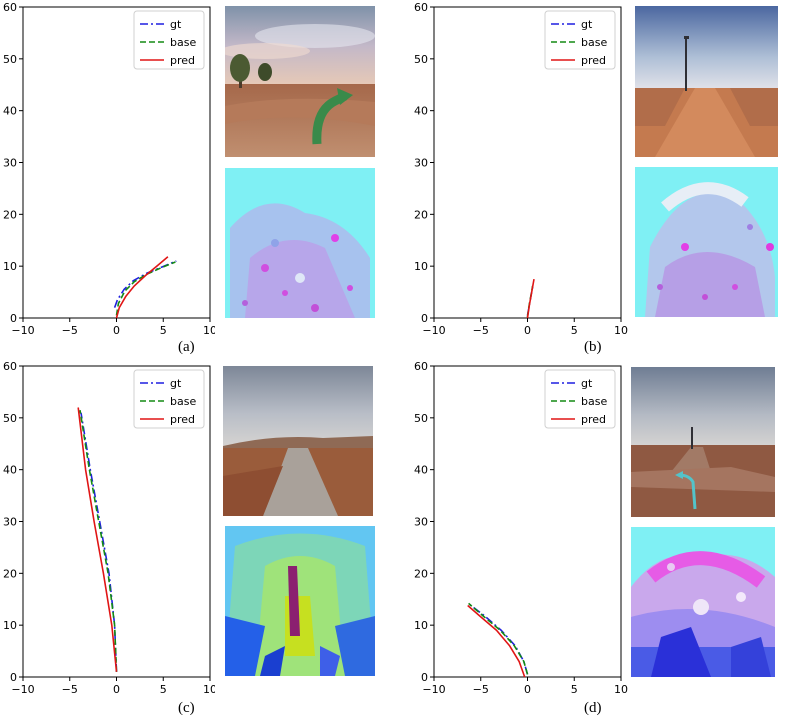  I want to click on motion-map-c, so click(300, 601).